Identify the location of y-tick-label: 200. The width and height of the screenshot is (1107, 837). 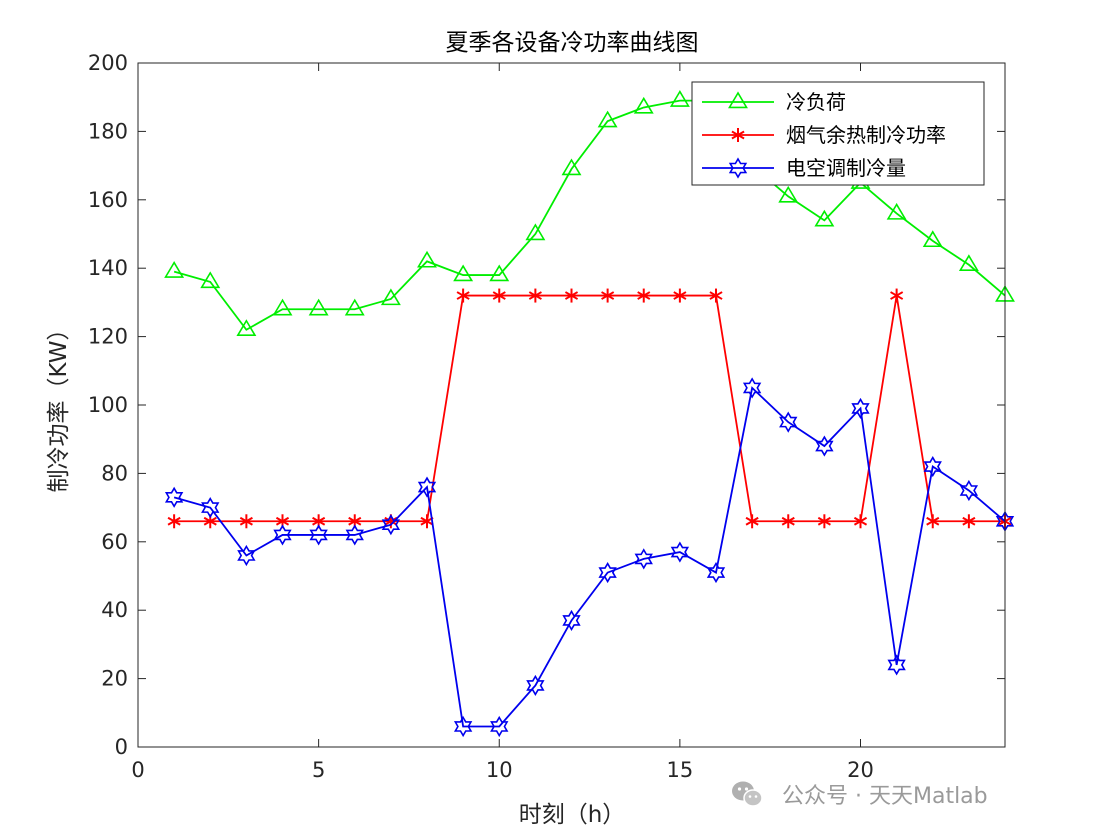
(108, 63).